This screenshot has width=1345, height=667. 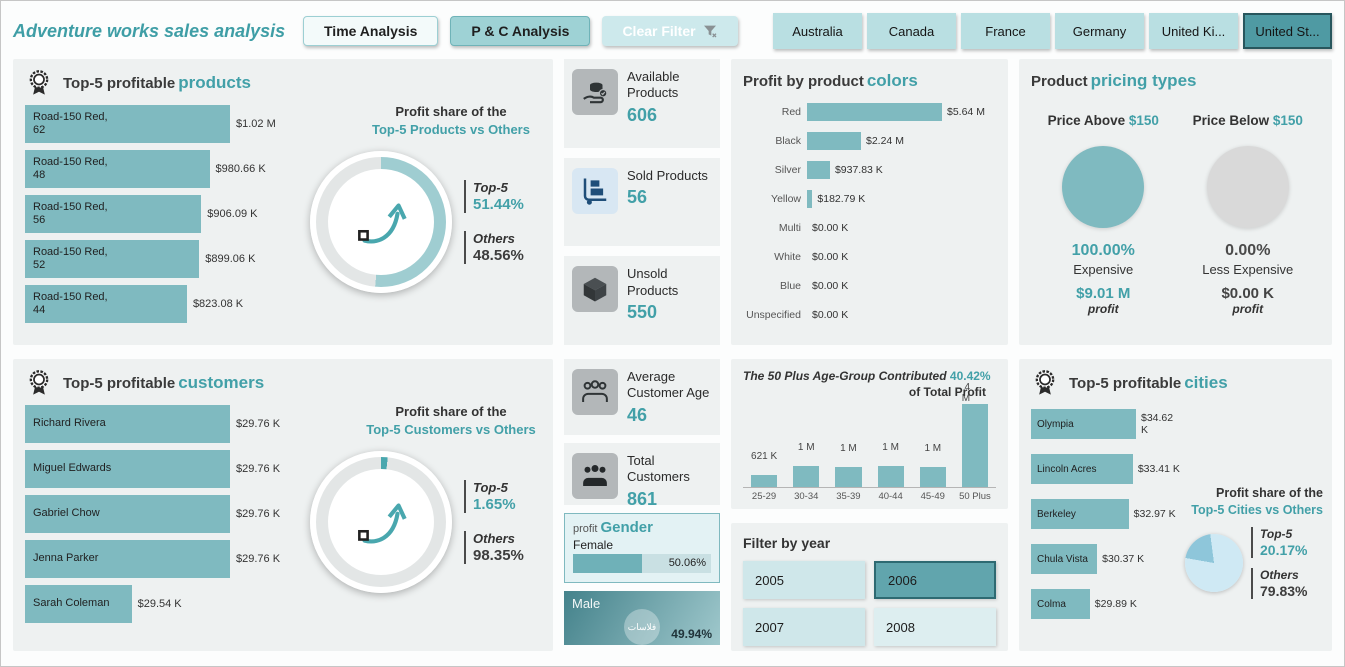 I want to click on price-below-circle, so click(x=1247, y=187).